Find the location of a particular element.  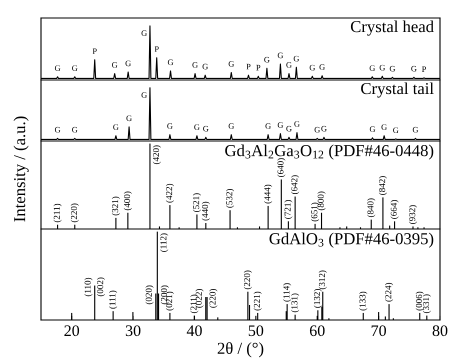

annotation: (422) is located at coordinates (170, 193).